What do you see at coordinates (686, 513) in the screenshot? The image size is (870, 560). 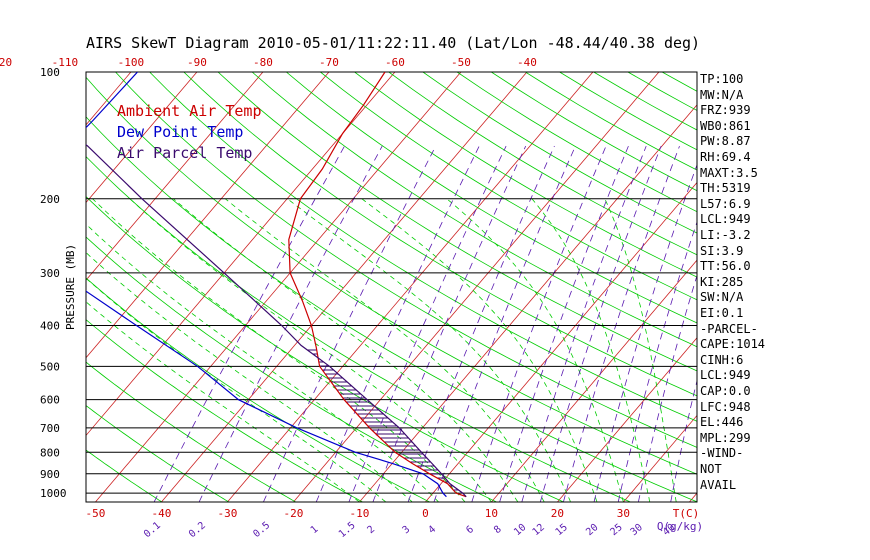 I see `temp-unit-label: T(C)` at bounding box center [686, 513].